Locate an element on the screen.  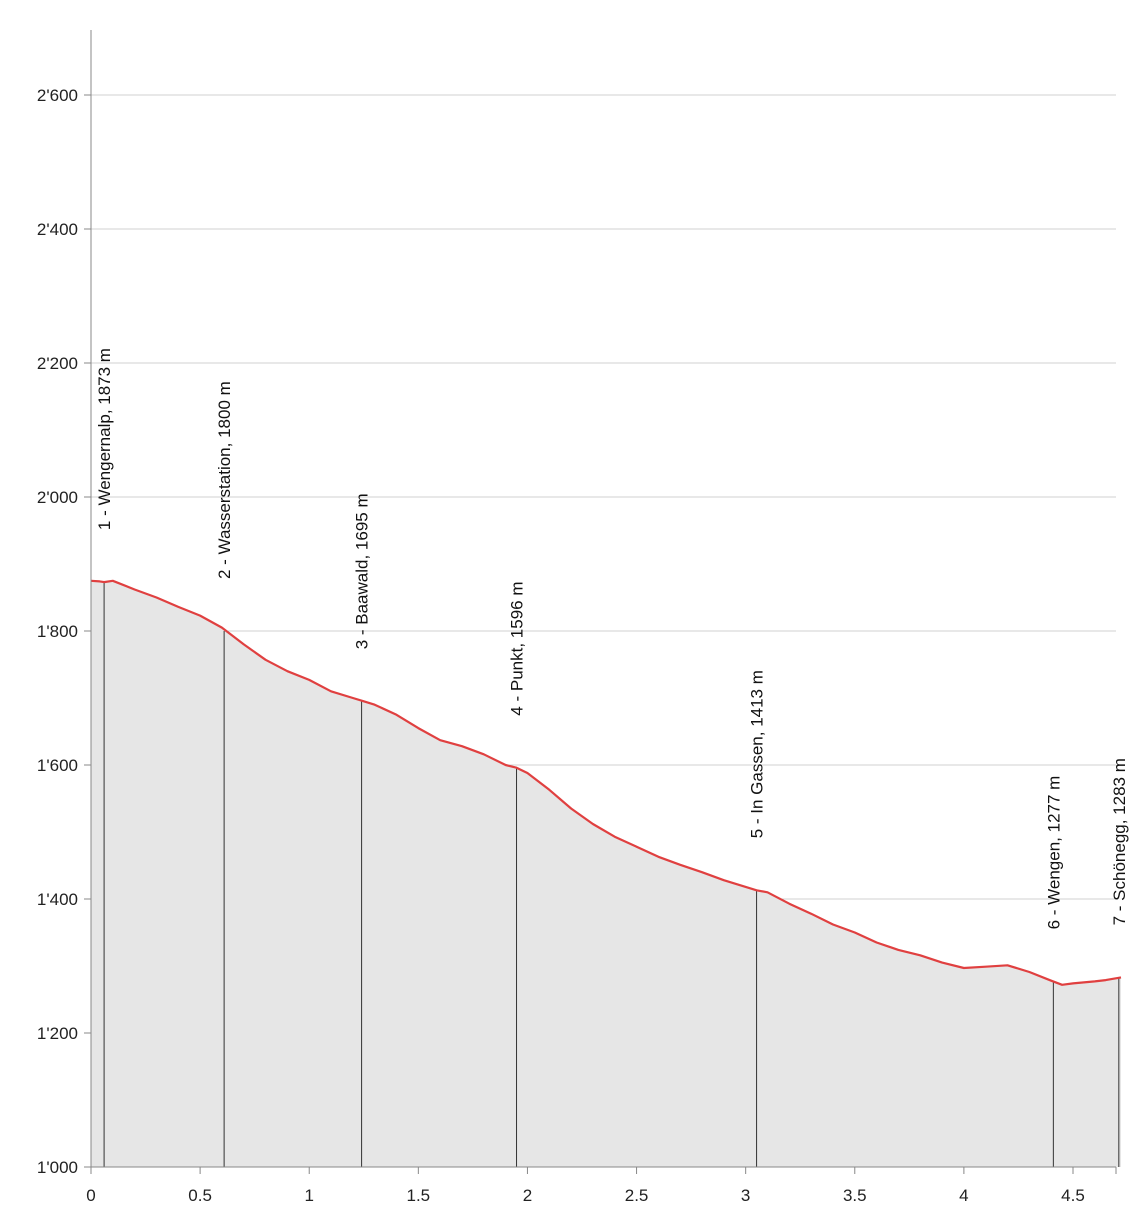
y-tick-label: 2'000 is located at coordinates (57, 497).